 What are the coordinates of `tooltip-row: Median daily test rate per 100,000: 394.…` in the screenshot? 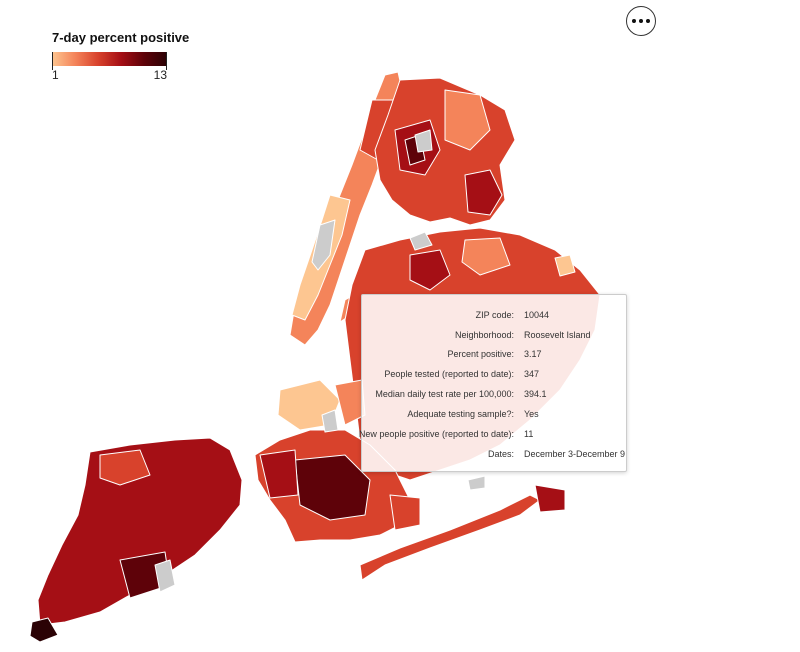 It's located at (494, 395).